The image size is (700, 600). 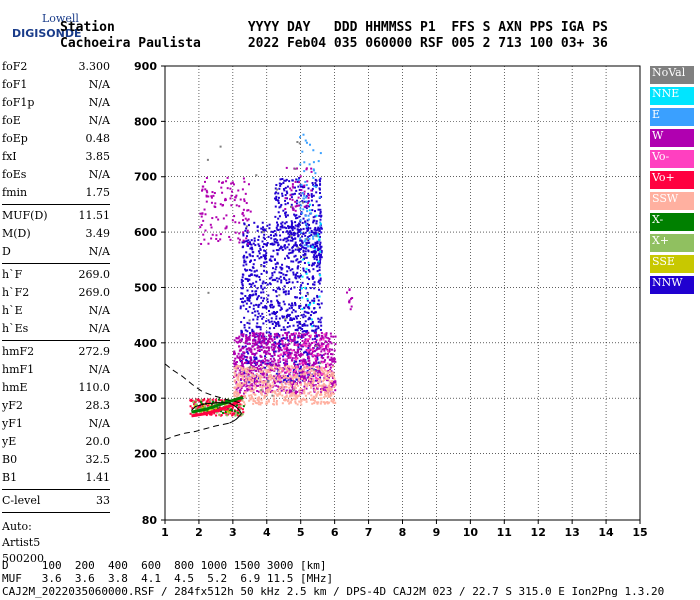 I want to click on param-row: hmF1 N/A, so click(x=56, y=370).